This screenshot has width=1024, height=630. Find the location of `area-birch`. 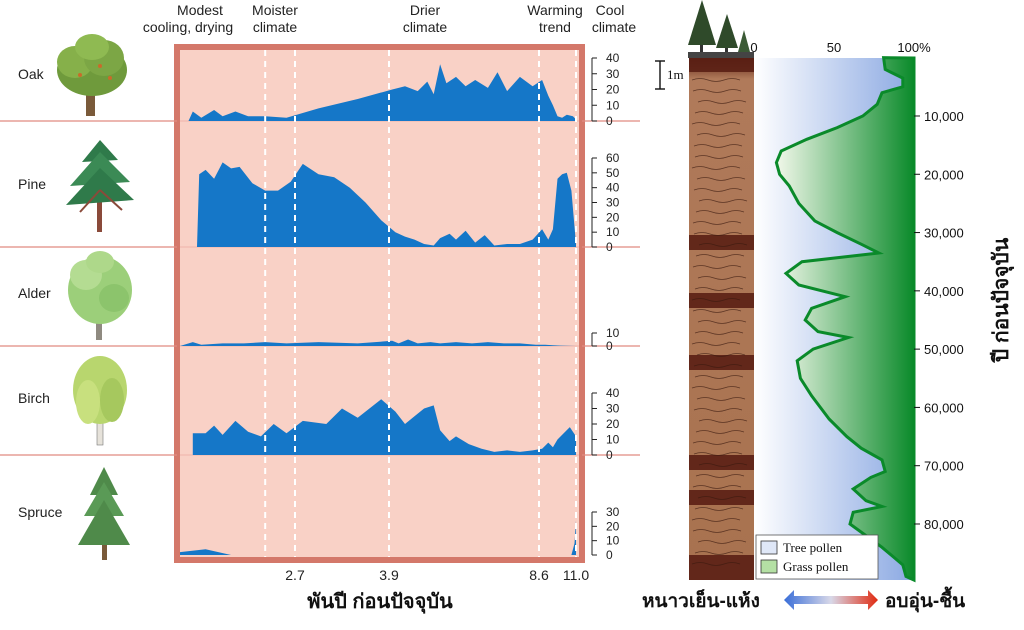

area-birch is located at coordinates (384, 427).